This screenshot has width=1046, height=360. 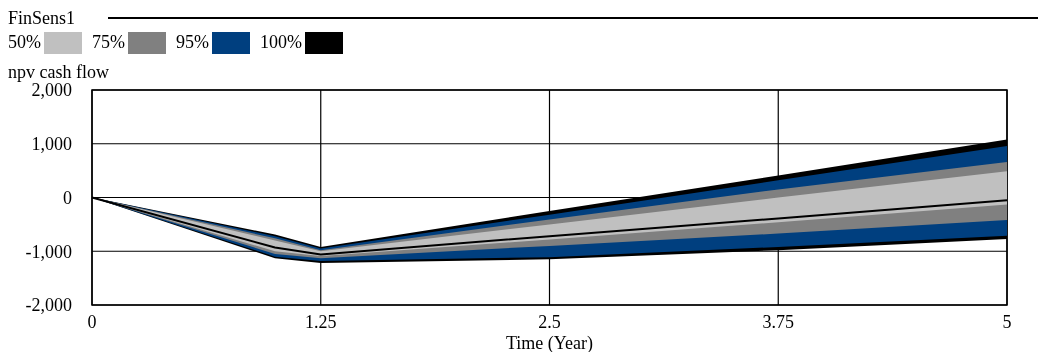 I want to click on x-tick-label: 0, so click(x=92, y=322).